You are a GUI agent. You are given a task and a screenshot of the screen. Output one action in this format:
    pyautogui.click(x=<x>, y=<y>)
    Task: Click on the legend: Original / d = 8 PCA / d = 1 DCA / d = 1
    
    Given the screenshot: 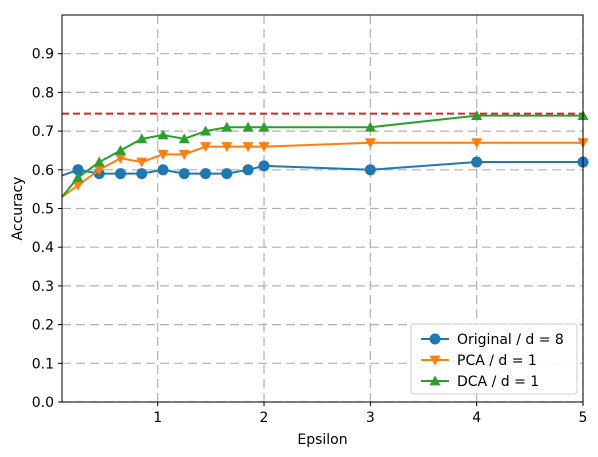 What is the action you would take?
    pyautogui.click(x=494, y=359)
    